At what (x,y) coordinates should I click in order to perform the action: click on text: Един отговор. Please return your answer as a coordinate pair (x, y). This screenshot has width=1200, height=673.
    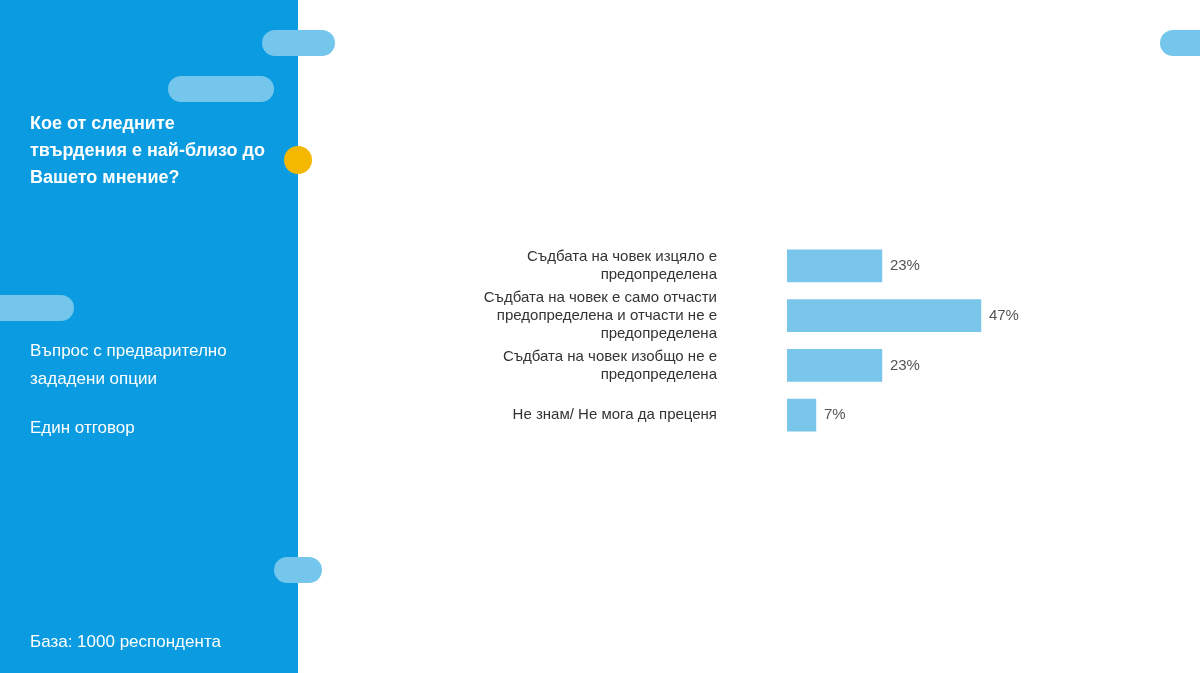
    Looking at the image, I should click on (82, 428).